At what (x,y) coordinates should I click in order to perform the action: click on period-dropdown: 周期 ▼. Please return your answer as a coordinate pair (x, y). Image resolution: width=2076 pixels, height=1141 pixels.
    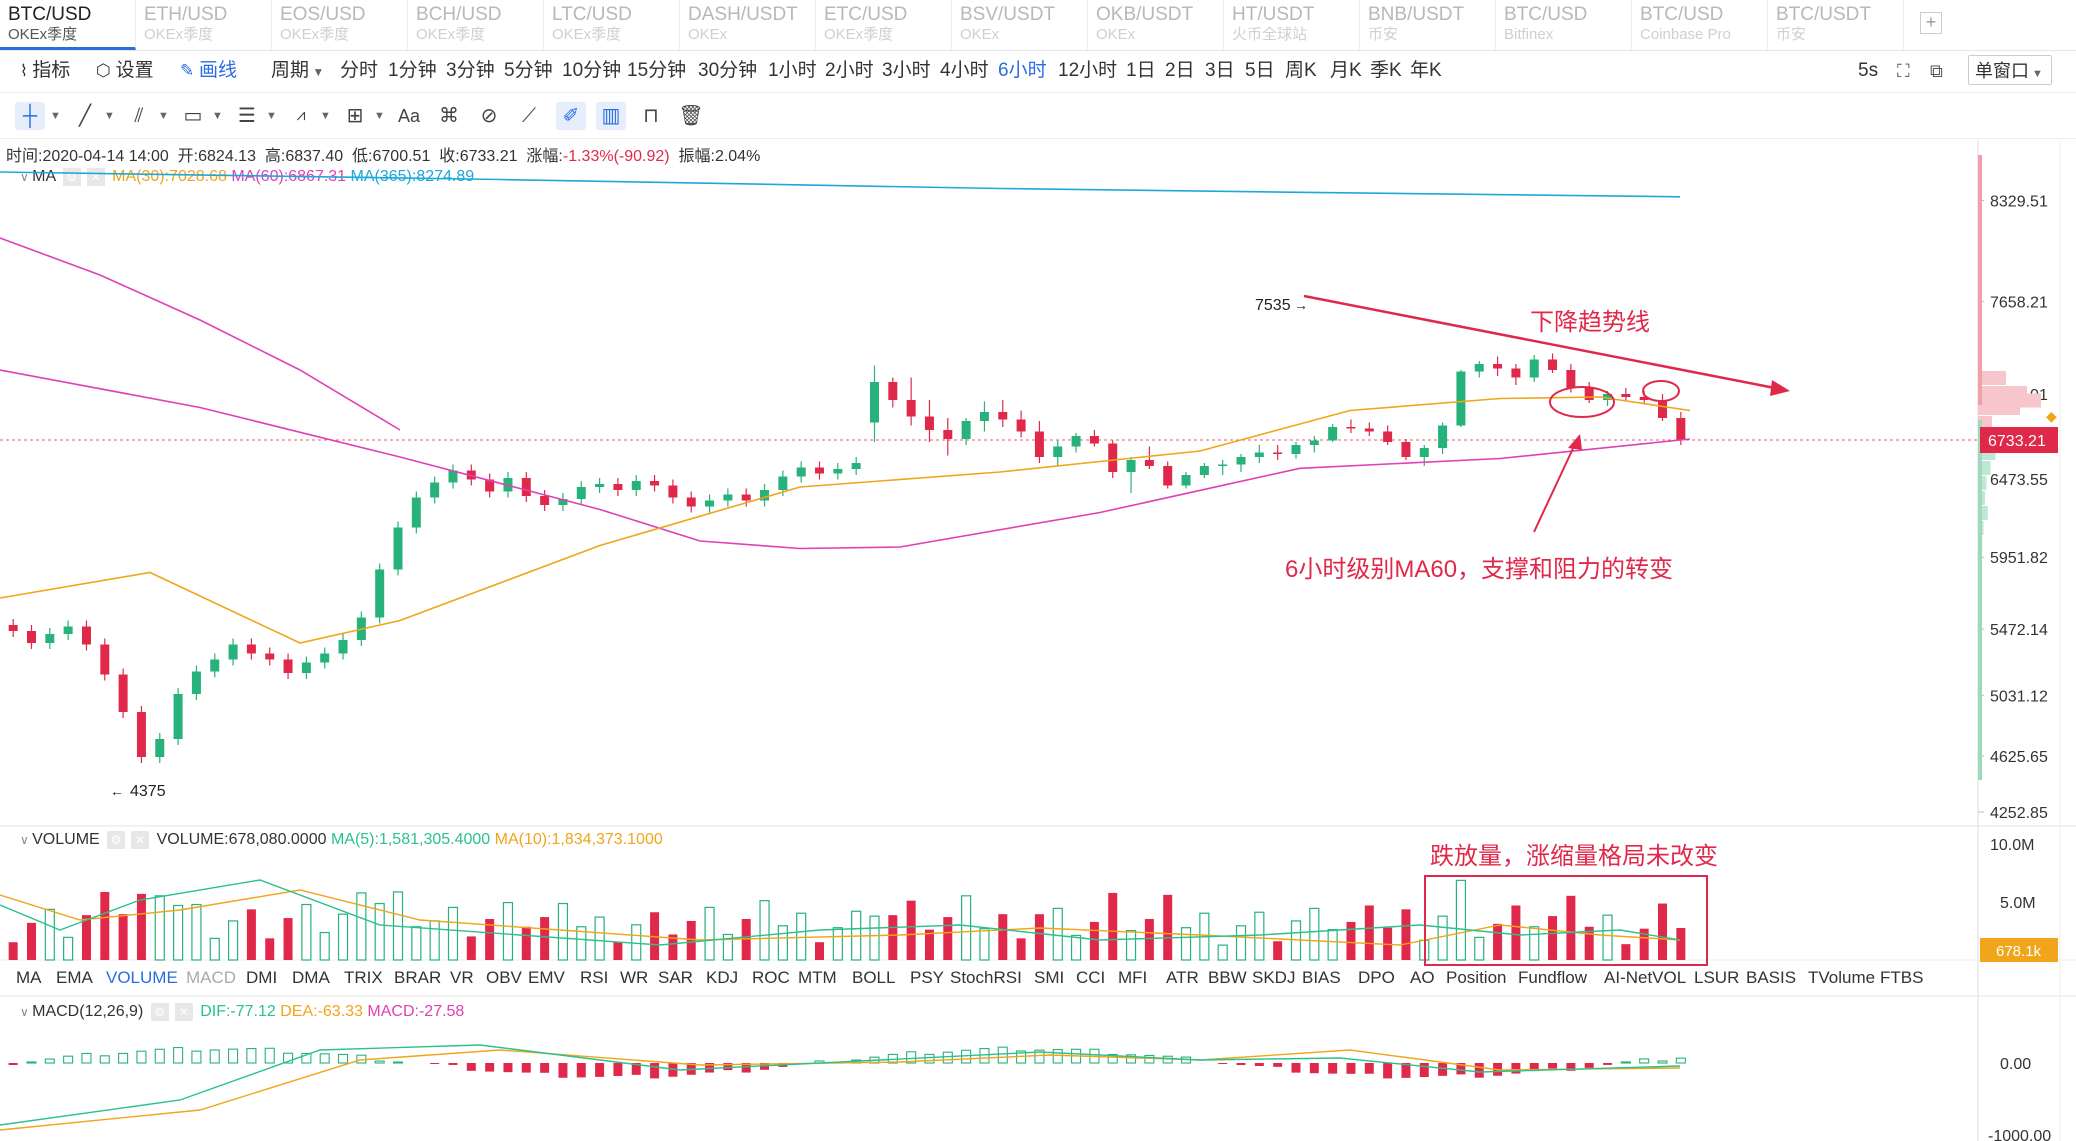
    Looking at the image, I should click on (297, 71).